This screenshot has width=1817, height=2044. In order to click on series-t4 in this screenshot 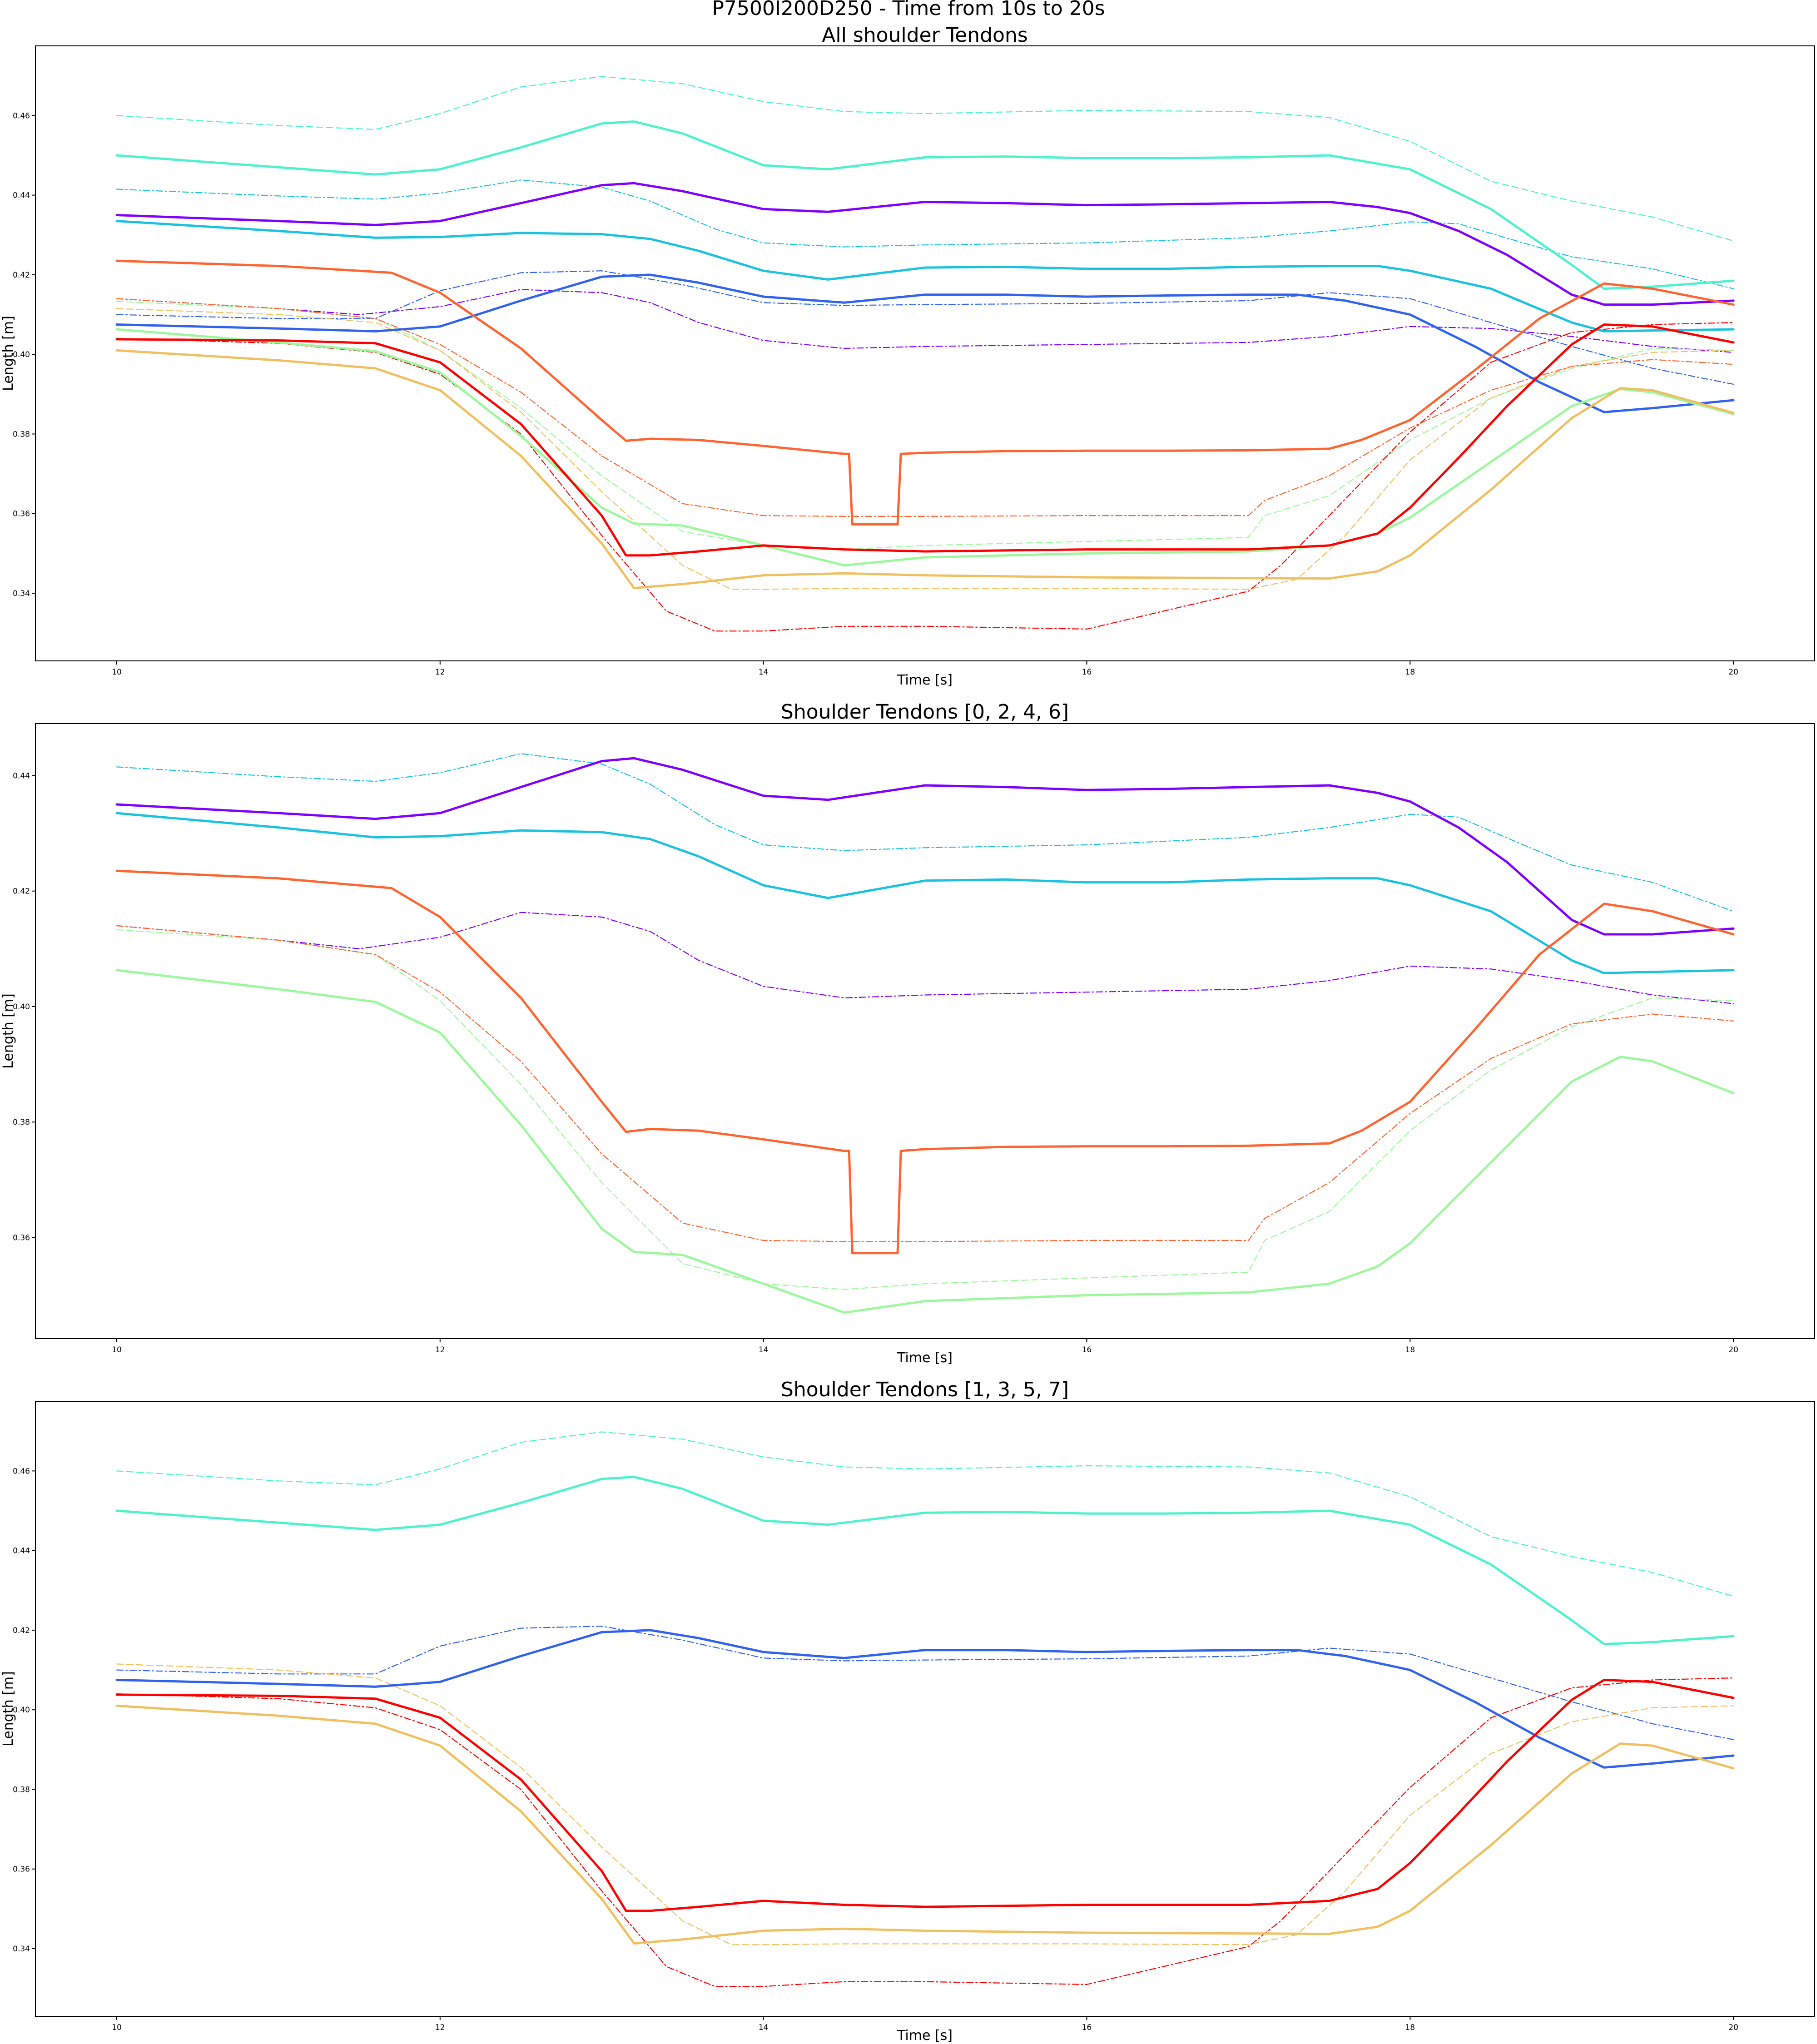, I will do `click(925, 448)`.